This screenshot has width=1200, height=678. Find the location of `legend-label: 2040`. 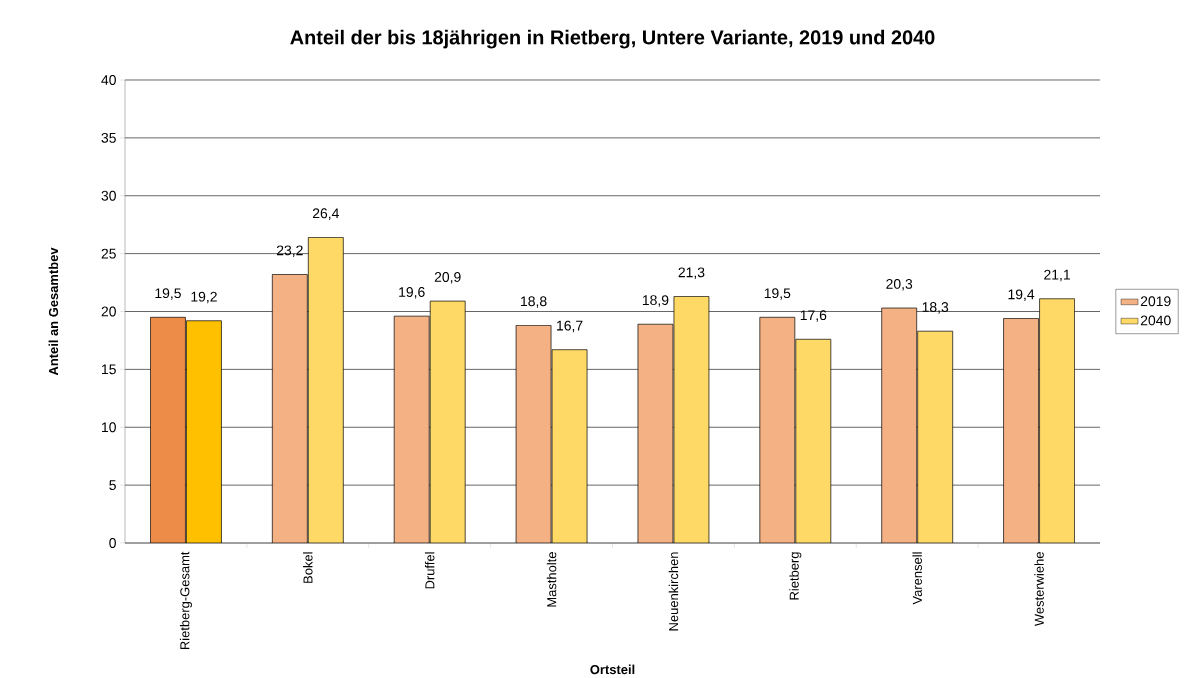

legend-label: 2040 is located at coordinates (1155, 320).